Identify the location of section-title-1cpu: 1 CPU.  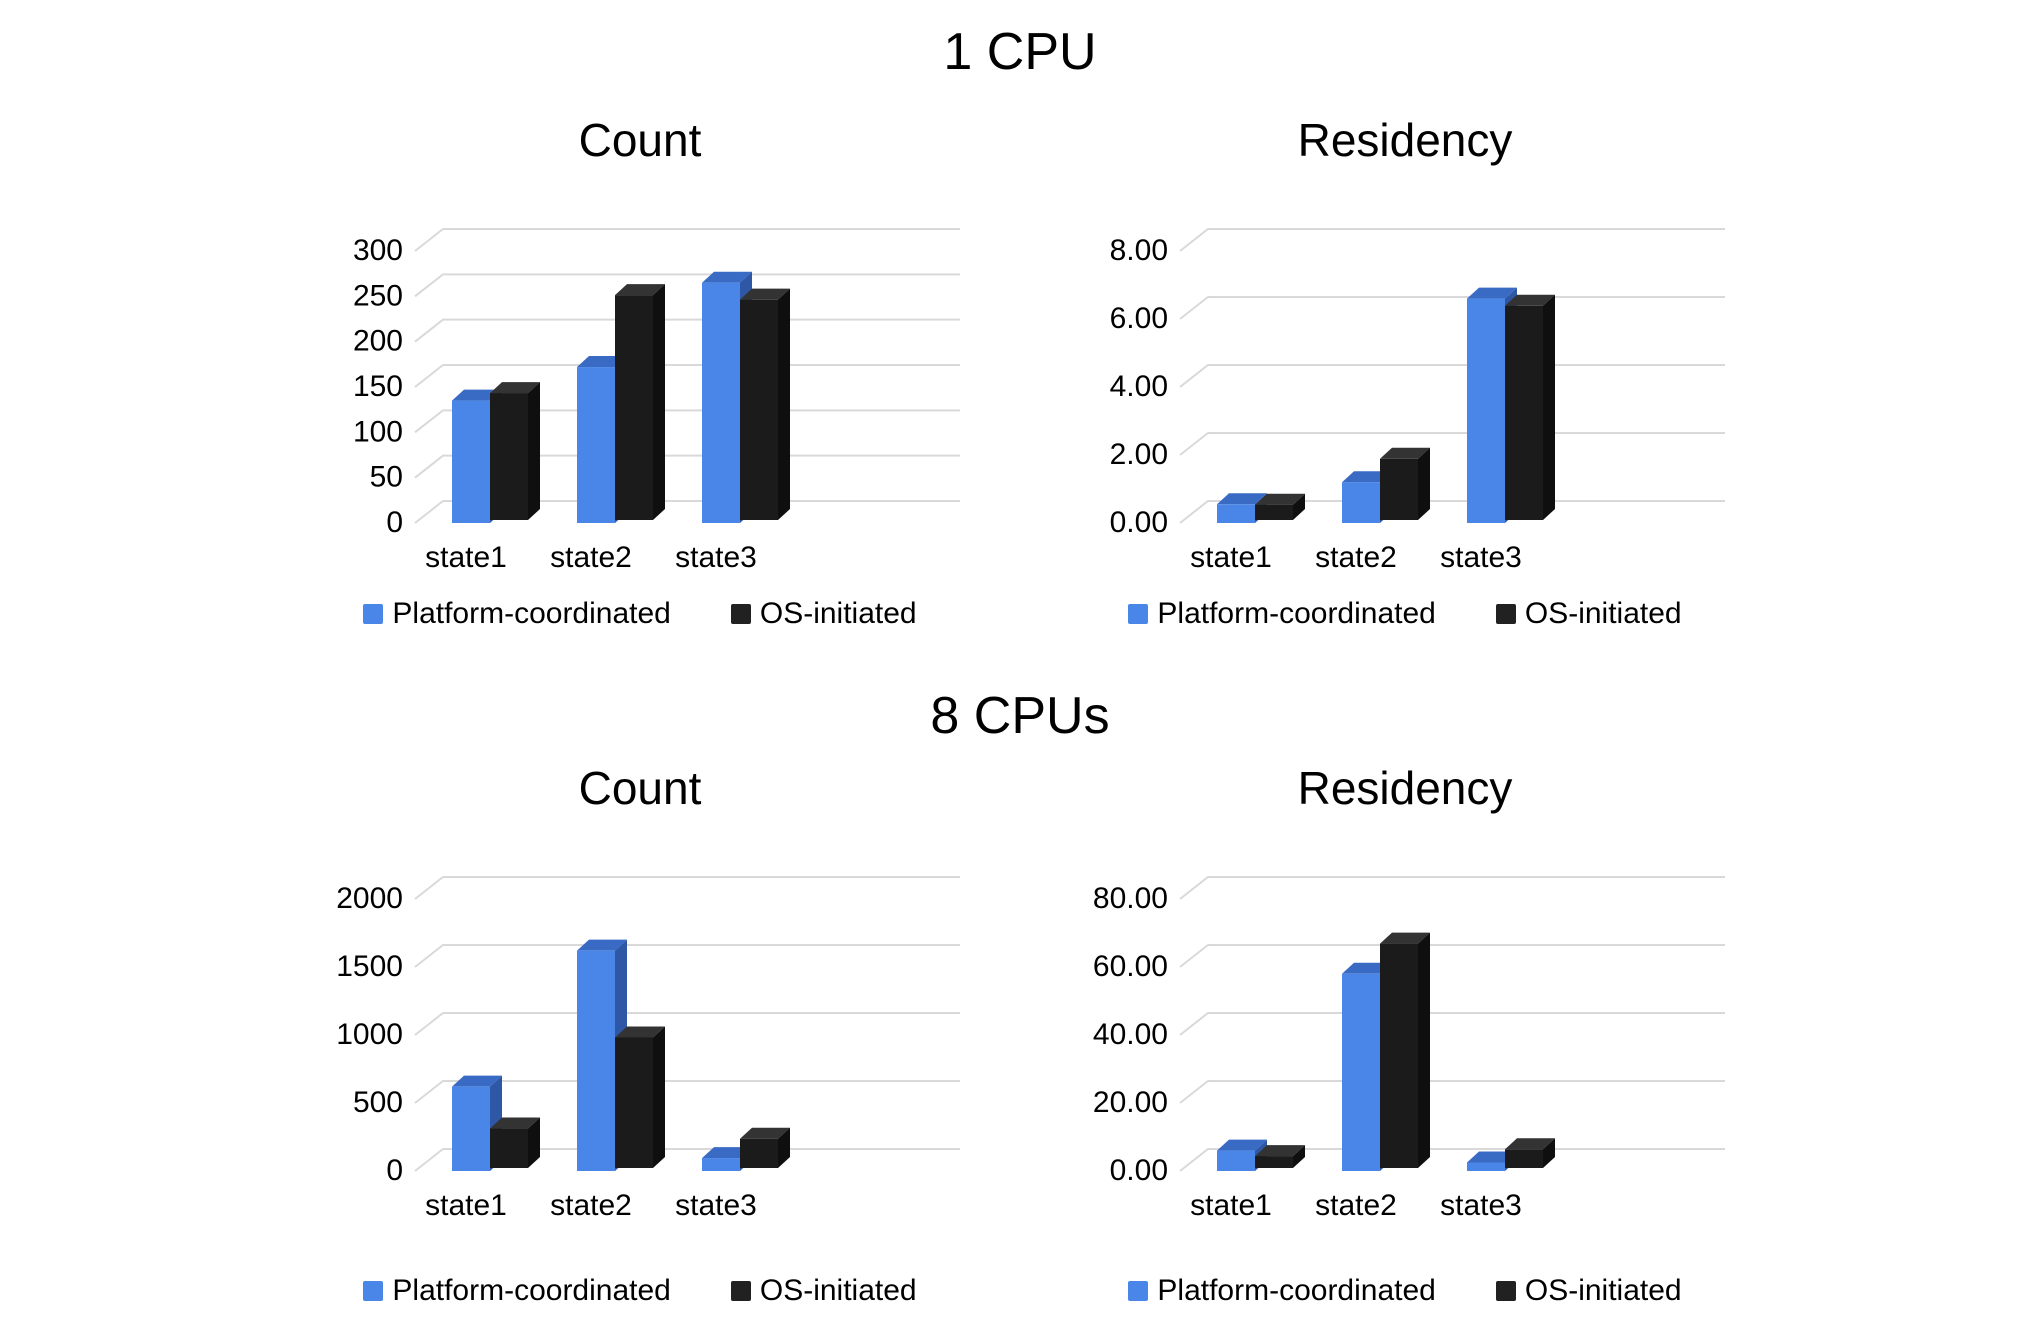
(1020, 52).